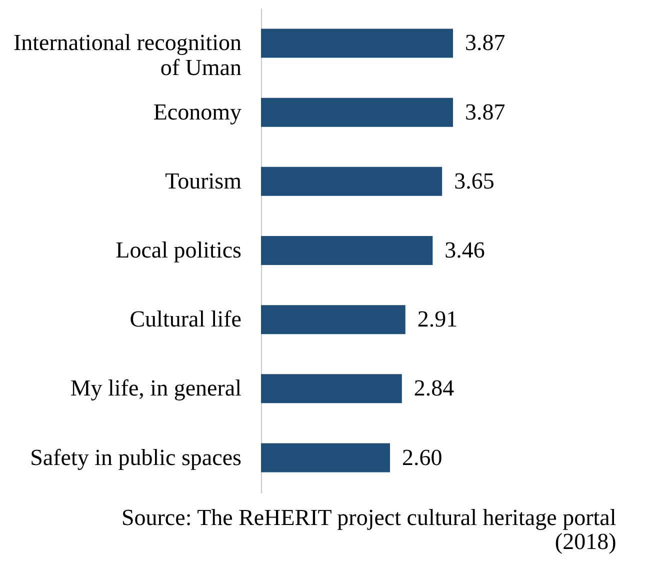 The height and width of the screenshot is (579, 651). Describe the element at coordinates (156, 388) in the screenshot. I see `y-tick-label: My life, in general` at that location.